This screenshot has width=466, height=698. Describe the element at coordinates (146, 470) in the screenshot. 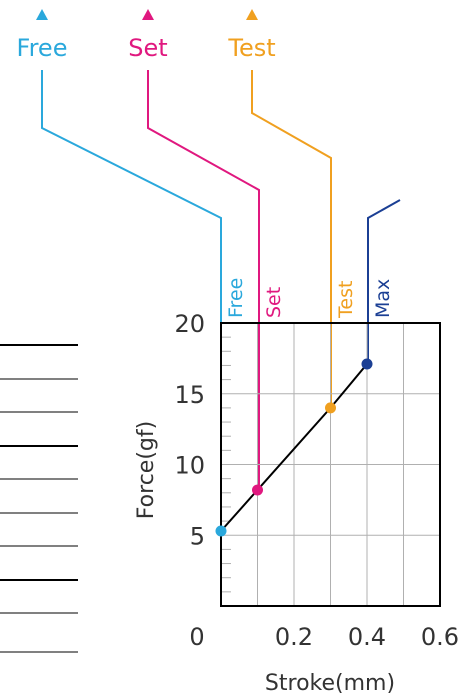

I see `y-axis-title: Force(gf)` at that location.